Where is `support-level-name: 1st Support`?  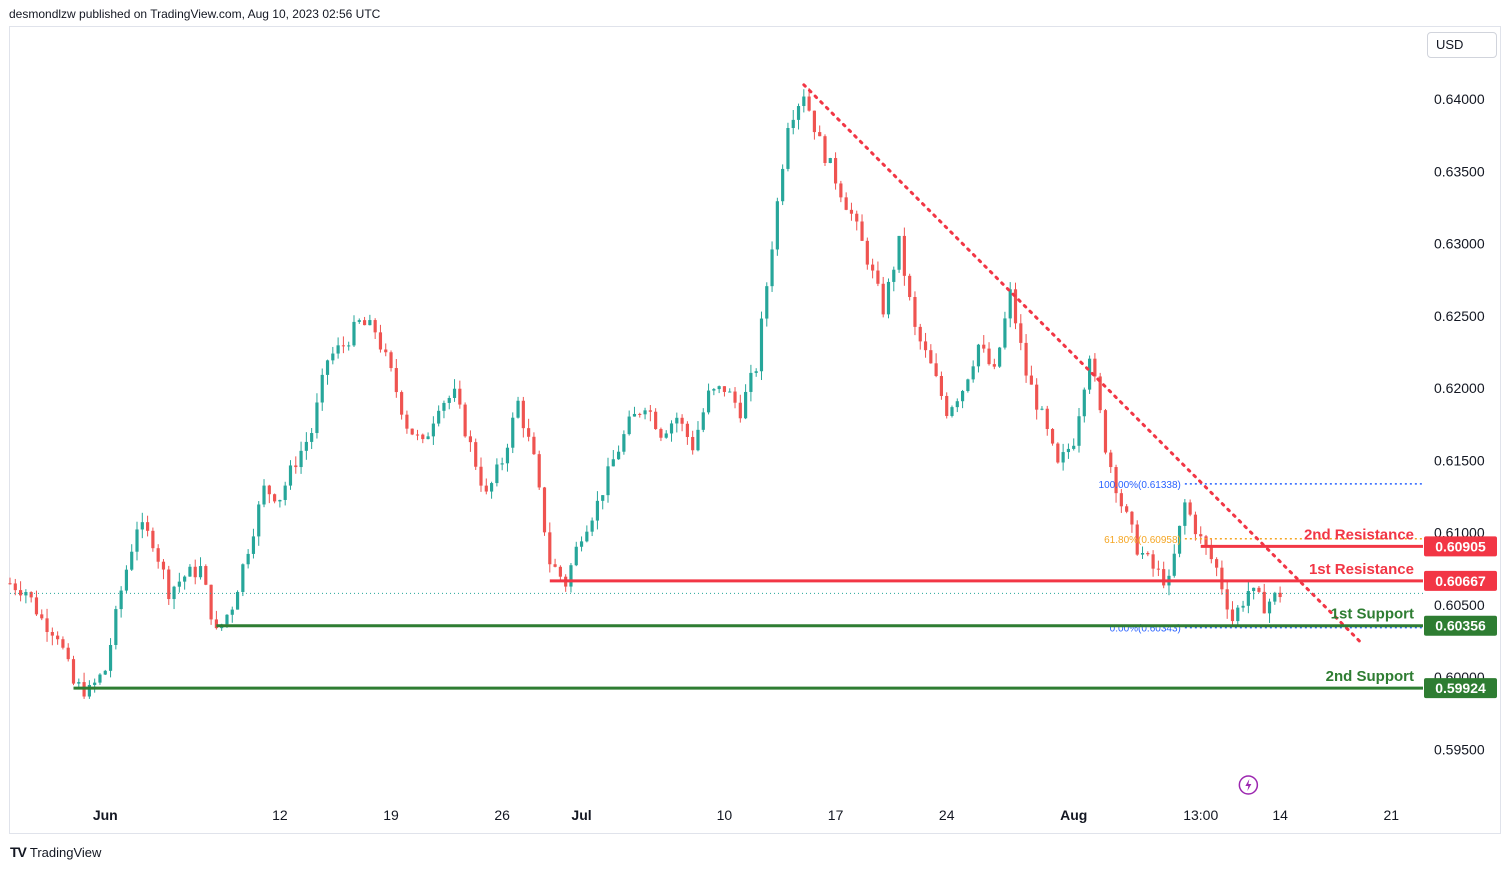 support-level-name: 1st Support is located at coordinates (1372, 614).